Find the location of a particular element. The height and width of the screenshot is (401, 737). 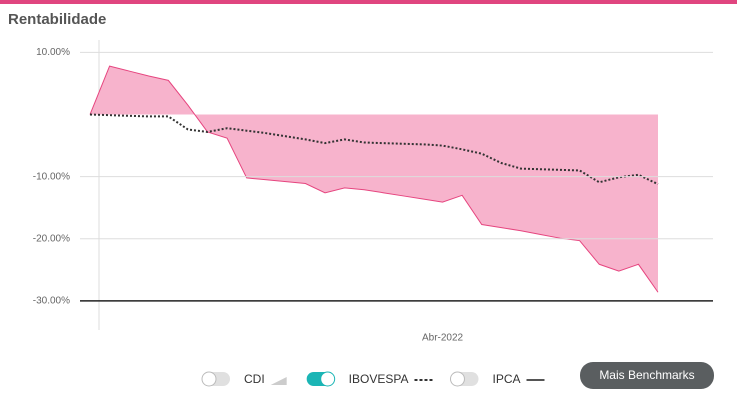

benchmark-toggle: IPCA is located at coordinates (497, 379).